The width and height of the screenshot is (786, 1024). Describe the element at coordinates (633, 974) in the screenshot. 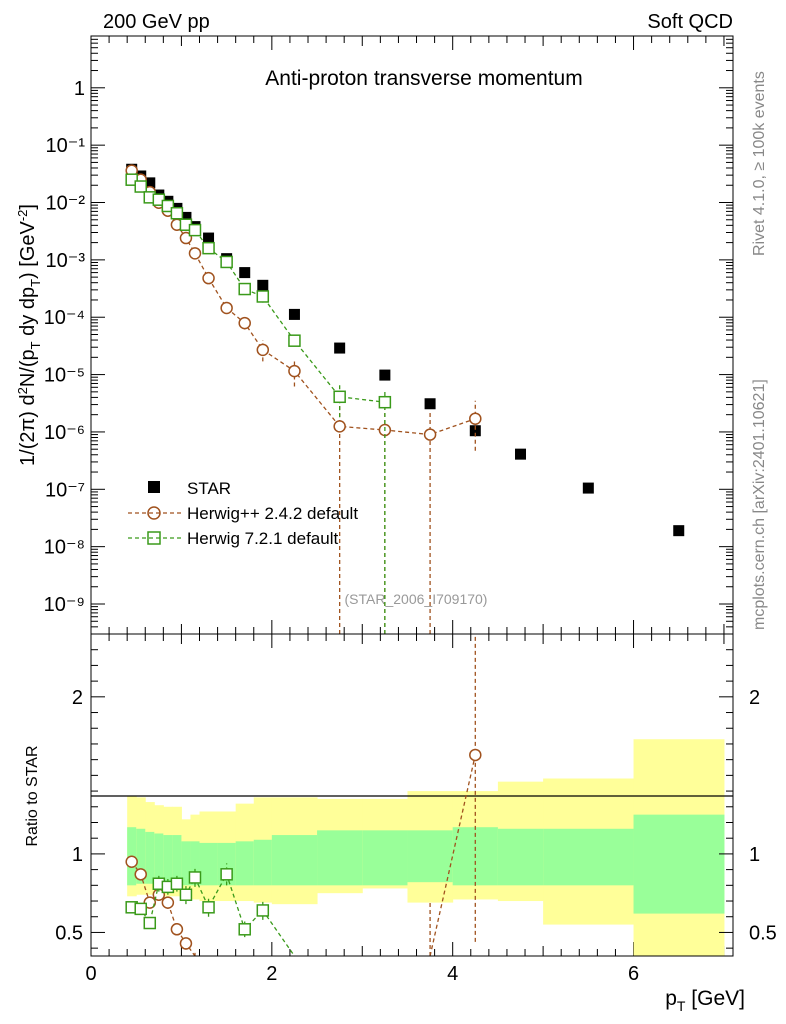

I see `x-tick-label: 6` at that location.